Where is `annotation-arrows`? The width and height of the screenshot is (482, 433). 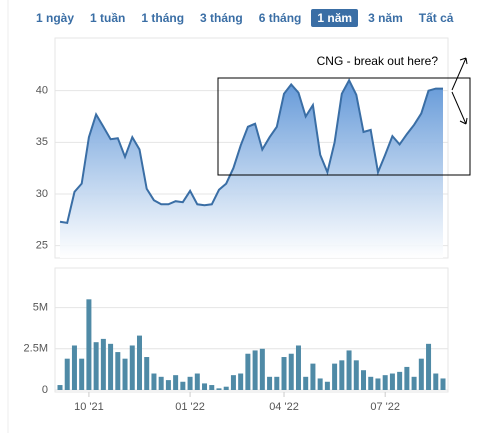 annotation-arrows is located at coordinates (459, 91).